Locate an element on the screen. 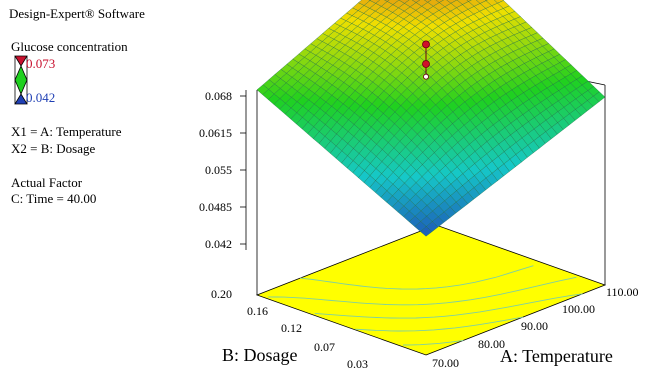 This screenshot has height=371, width=654. dosage-tick-label: 0.20 is located at coordinates (221, 294).